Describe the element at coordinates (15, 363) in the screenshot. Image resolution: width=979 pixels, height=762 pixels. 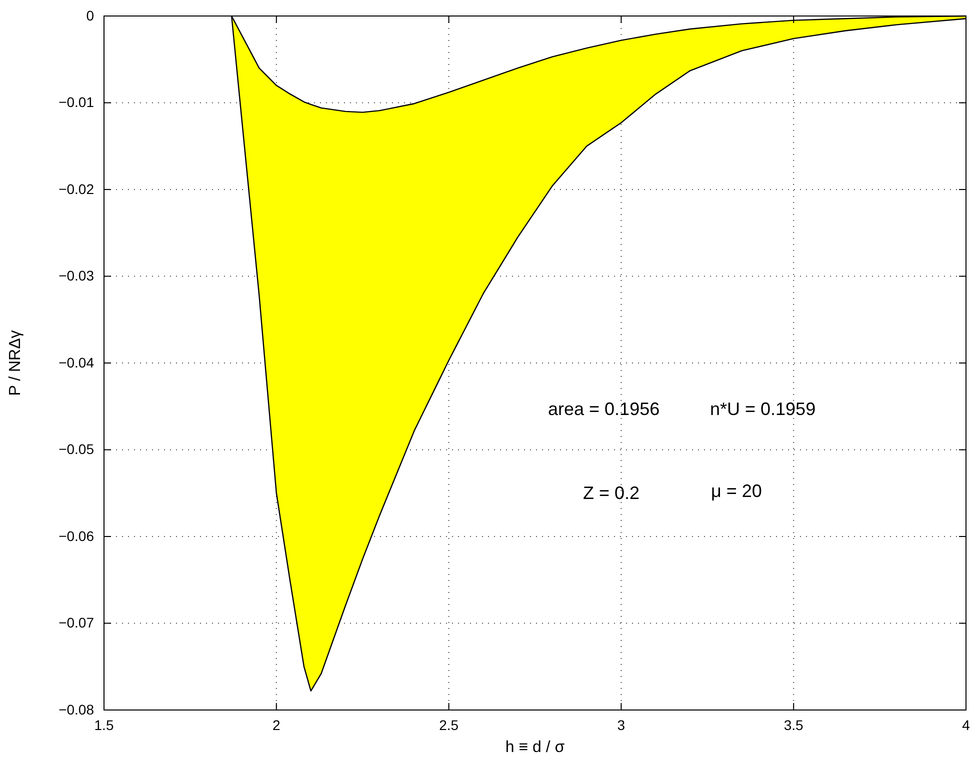
I see `y-axis-title: P / NRΔγ` at that location.